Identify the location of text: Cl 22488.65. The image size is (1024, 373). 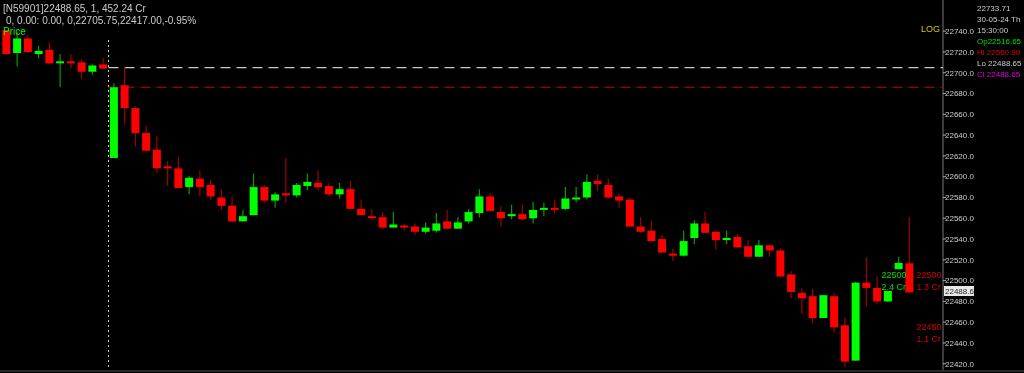
(999, 74).